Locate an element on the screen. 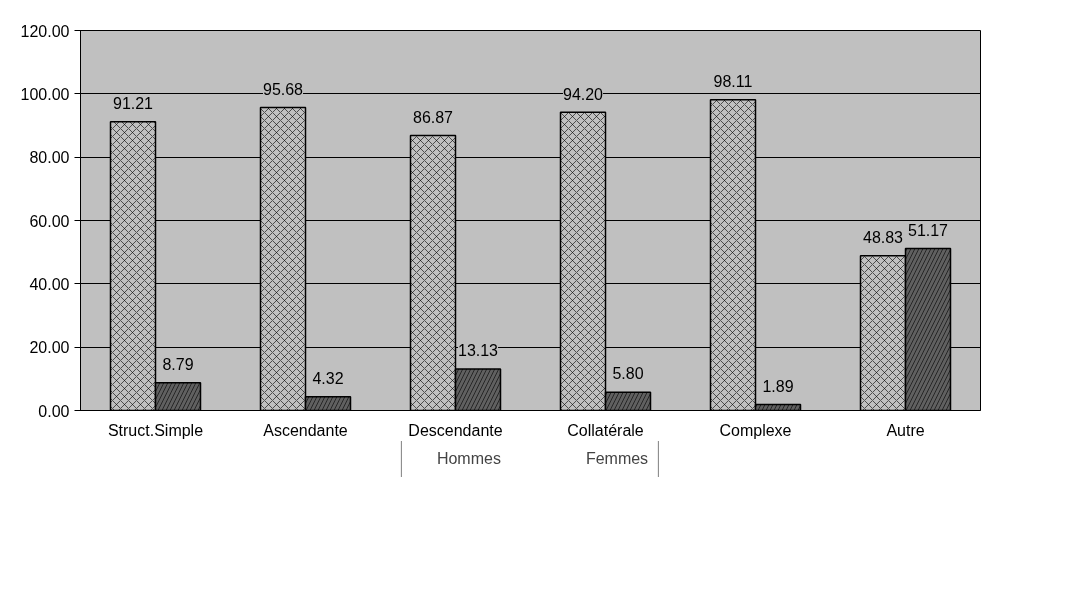 The image size is (1075, 589). data-label: 5.80 is located at coordinates (628, 374).